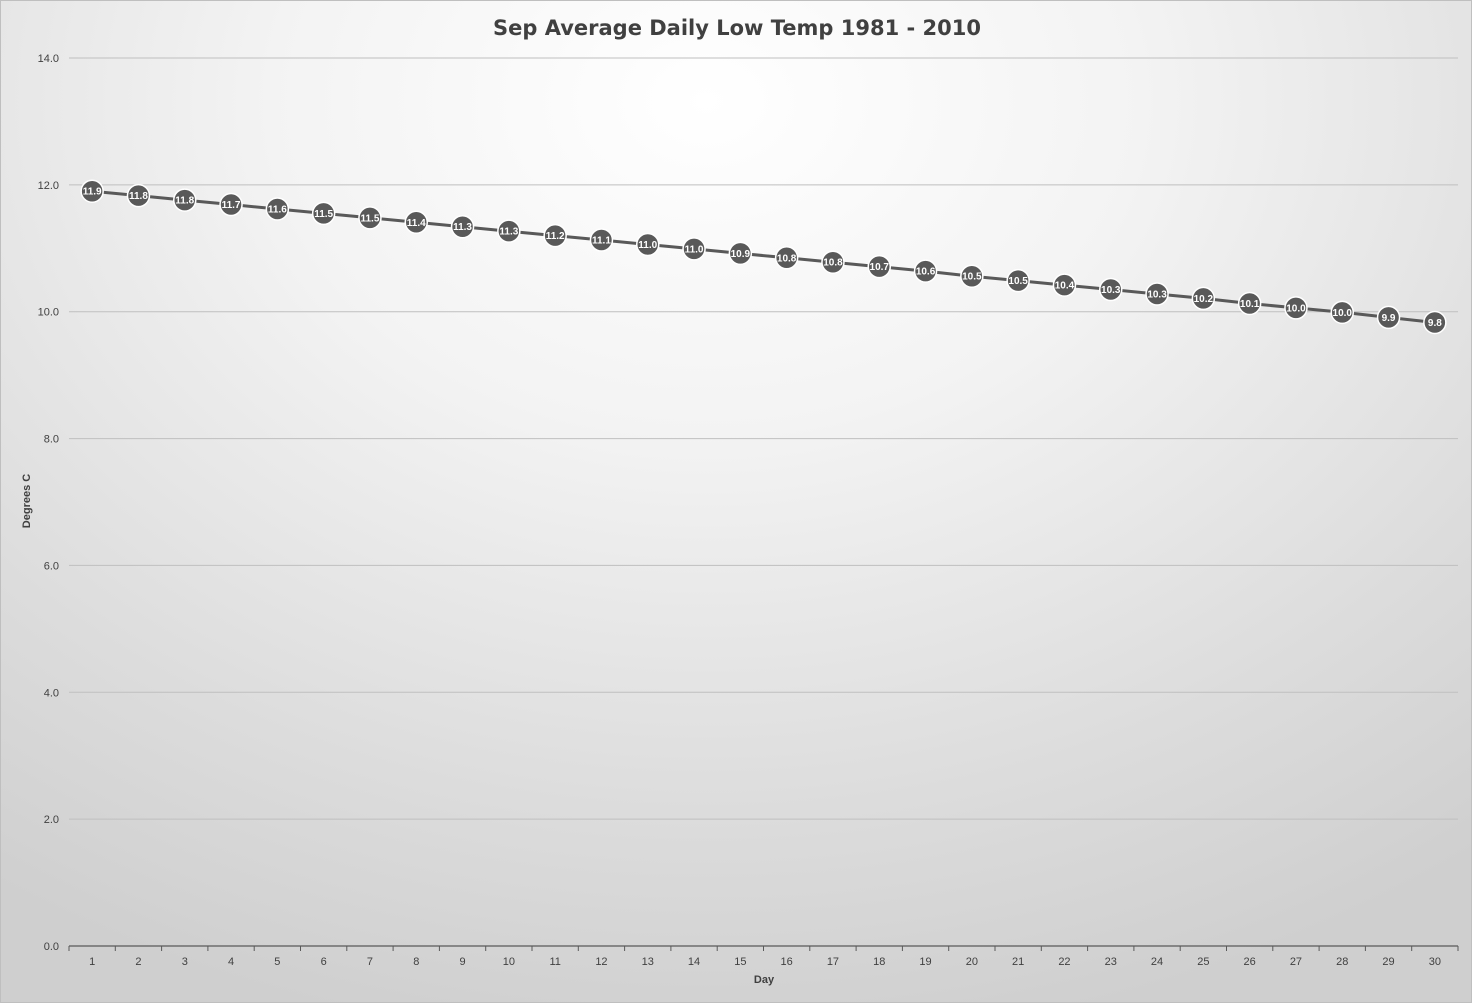 The width and height of the screenshot is (1472, 1003). I want to click on data-label: 11.2, so click(555, 236).